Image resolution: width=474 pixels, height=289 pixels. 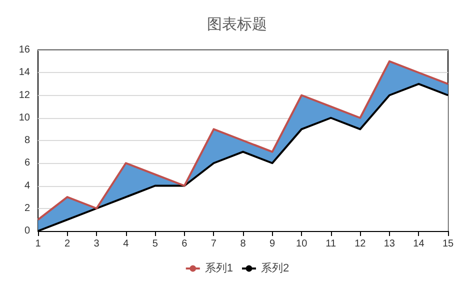 What do you see at coordinates (185, 244) in the screenshot?
I see `x-tick-label: 6` at bounding box center [185, 244].